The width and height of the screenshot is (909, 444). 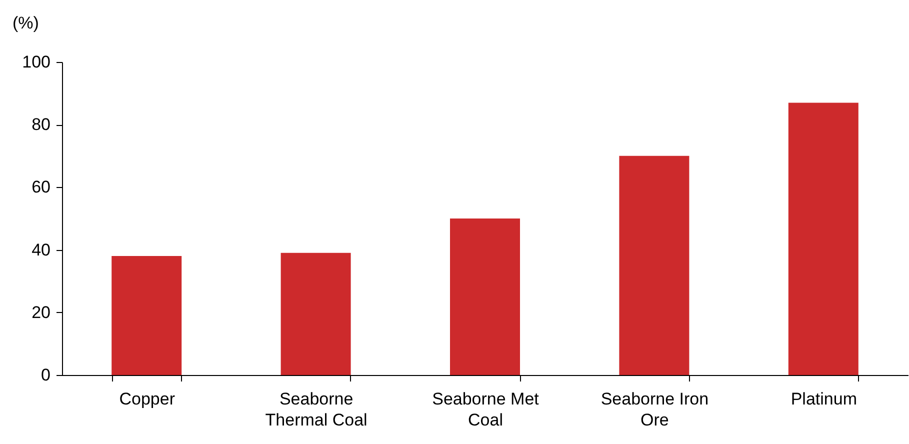 What do you see at coordinates (147, 399) in the screenshot?
I see `x-tick-label: Copper` at bounding box center [147, 399].